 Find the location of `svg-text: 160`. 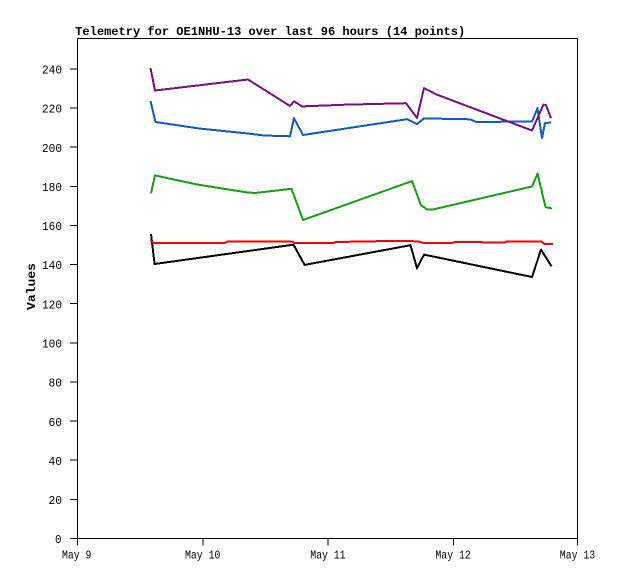

svg-text: 160 is located at coordinates (52, 227).